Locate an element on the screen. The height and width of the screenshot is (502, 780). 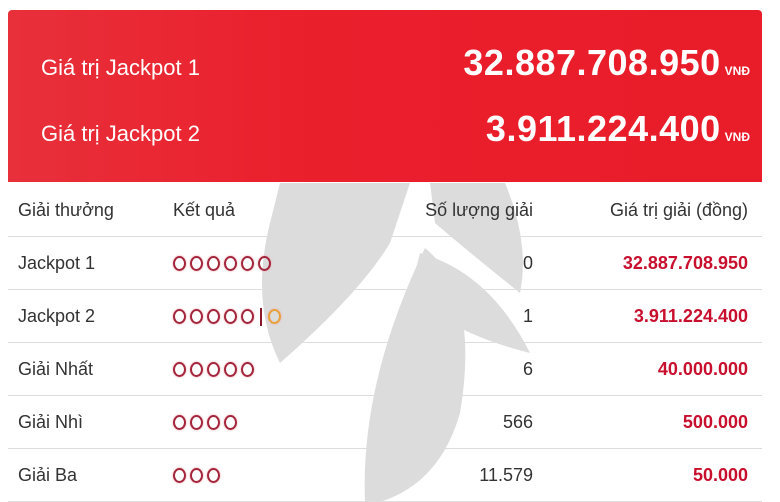
winner-count: 0 is located at coordinates (453, 263).